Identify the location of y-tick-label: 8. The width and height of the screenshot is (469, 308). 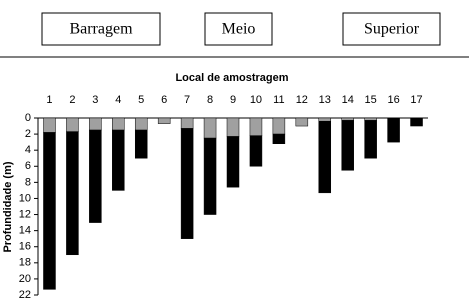
(28, 182).